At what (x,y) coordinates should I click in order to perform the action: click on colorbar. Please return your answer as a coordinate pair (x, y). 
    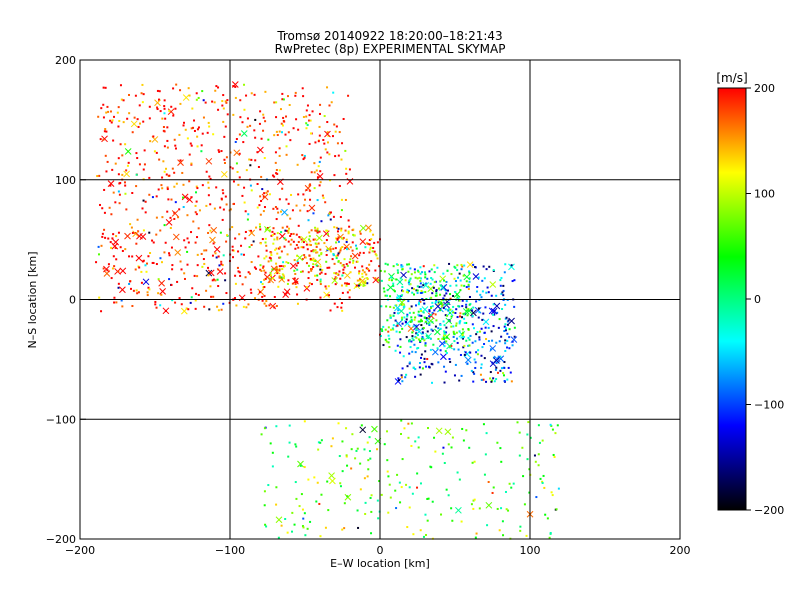
    Looking at the image, I should click on (732, 299).